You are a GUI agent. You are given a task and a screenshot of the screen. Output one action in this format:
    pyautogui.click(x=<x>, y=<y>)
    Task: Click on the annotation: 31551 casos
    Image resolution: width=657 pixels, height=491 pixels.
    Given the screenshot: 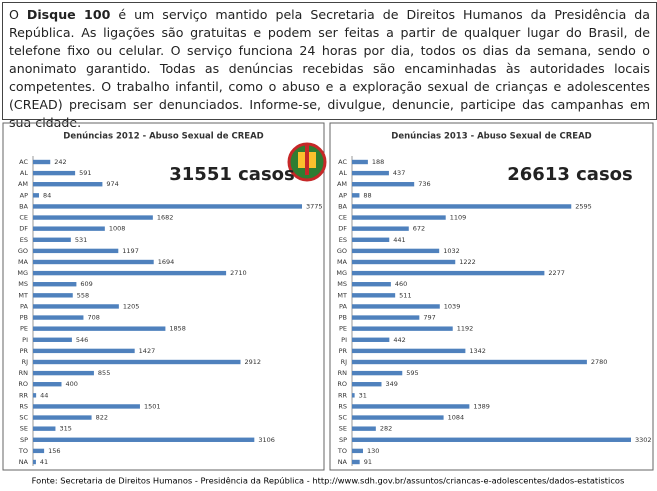 What is the action you would take?
    pyautogui.click(x=232, y=174)
    